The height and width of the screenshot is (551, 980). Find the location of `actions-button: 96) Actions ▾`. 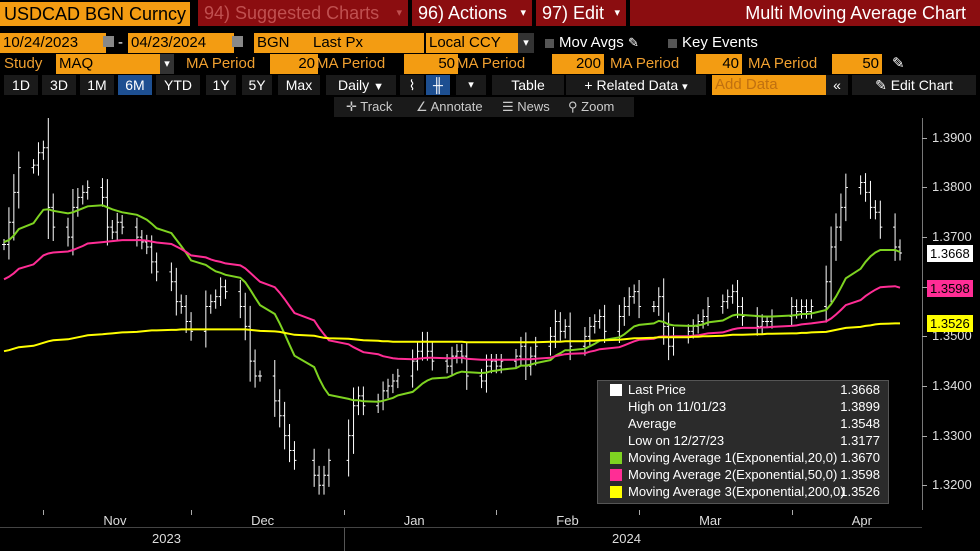

actions-button: 96) Actions ▾ is located at coordinates (472, 13).